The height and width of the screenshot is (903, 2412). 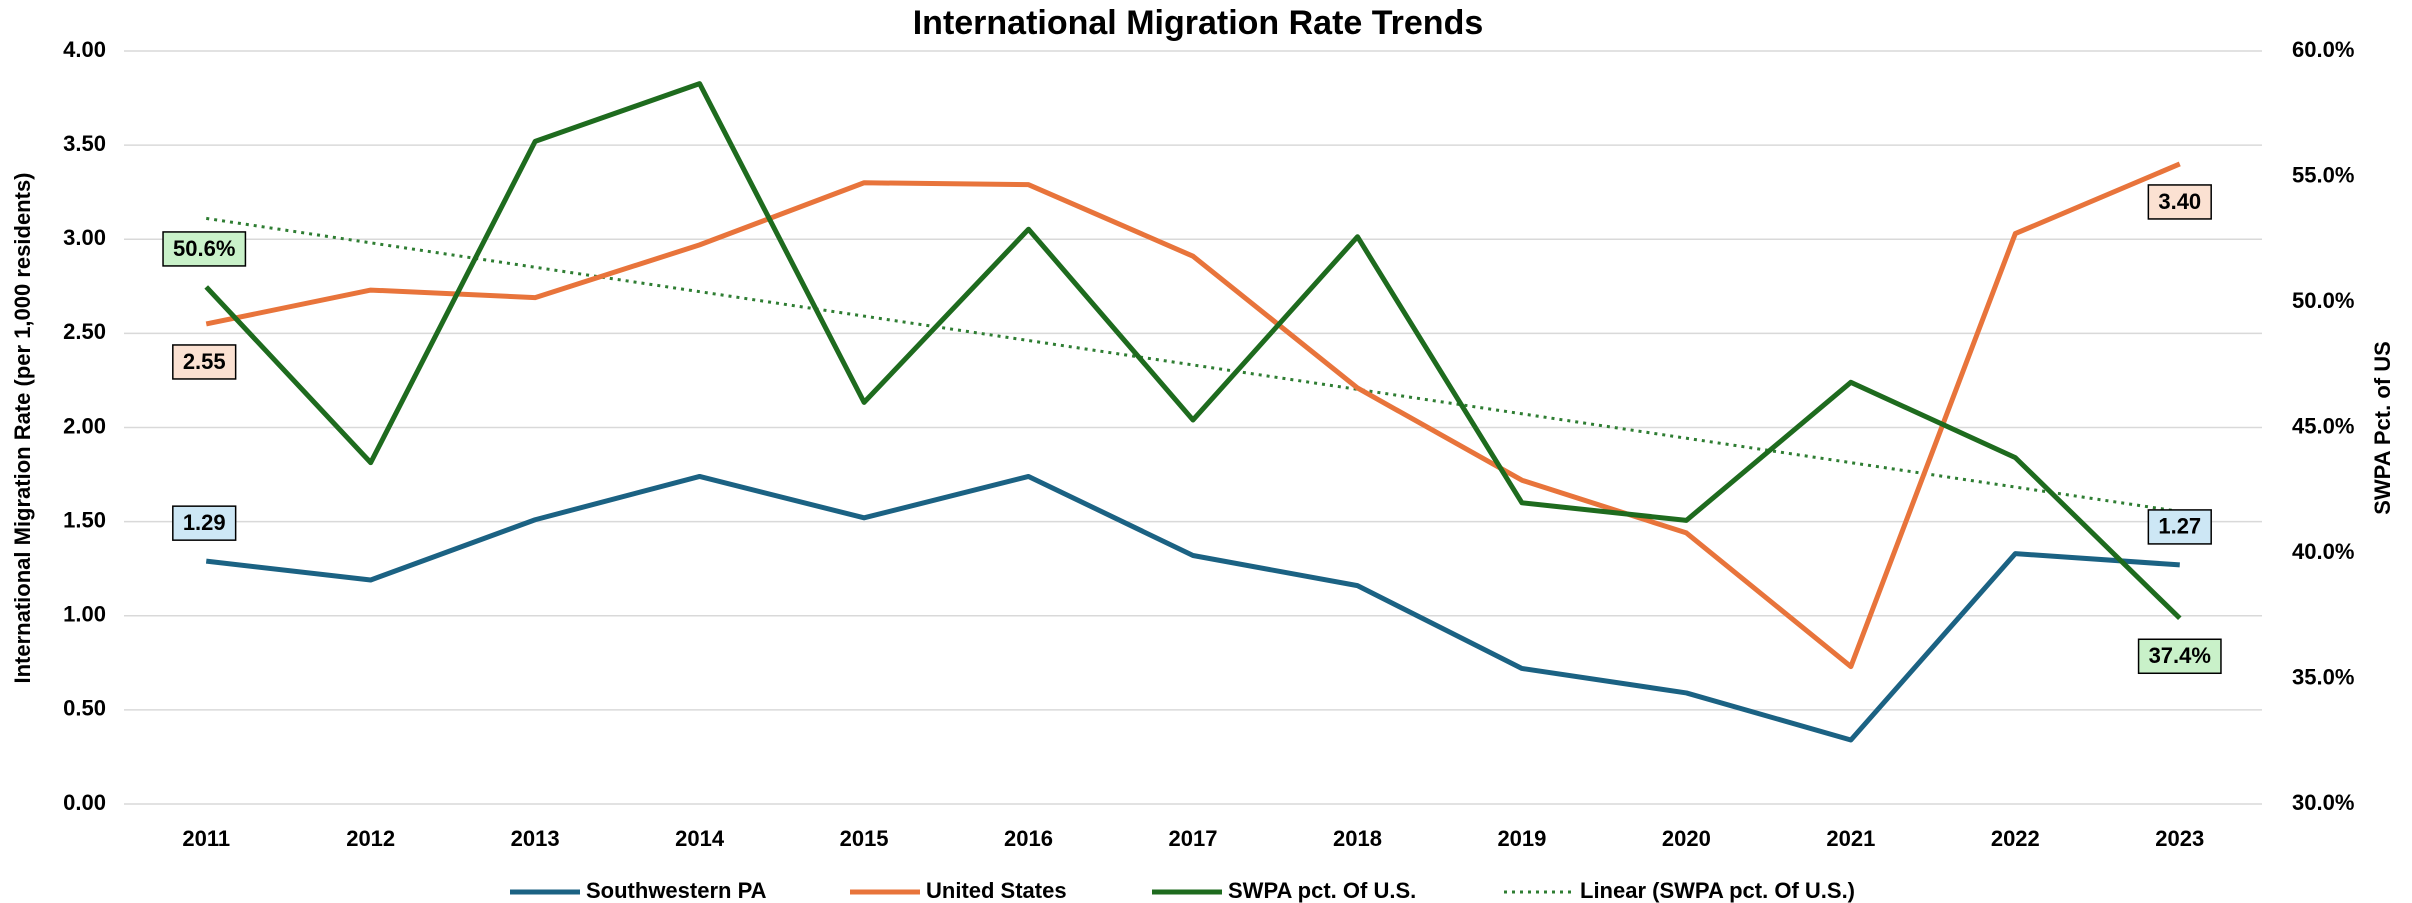 What do you see at coordinates (1028, 838) in the screenshot?
I see `x-tick-label: 2016` at bounding box center [1028, 838].